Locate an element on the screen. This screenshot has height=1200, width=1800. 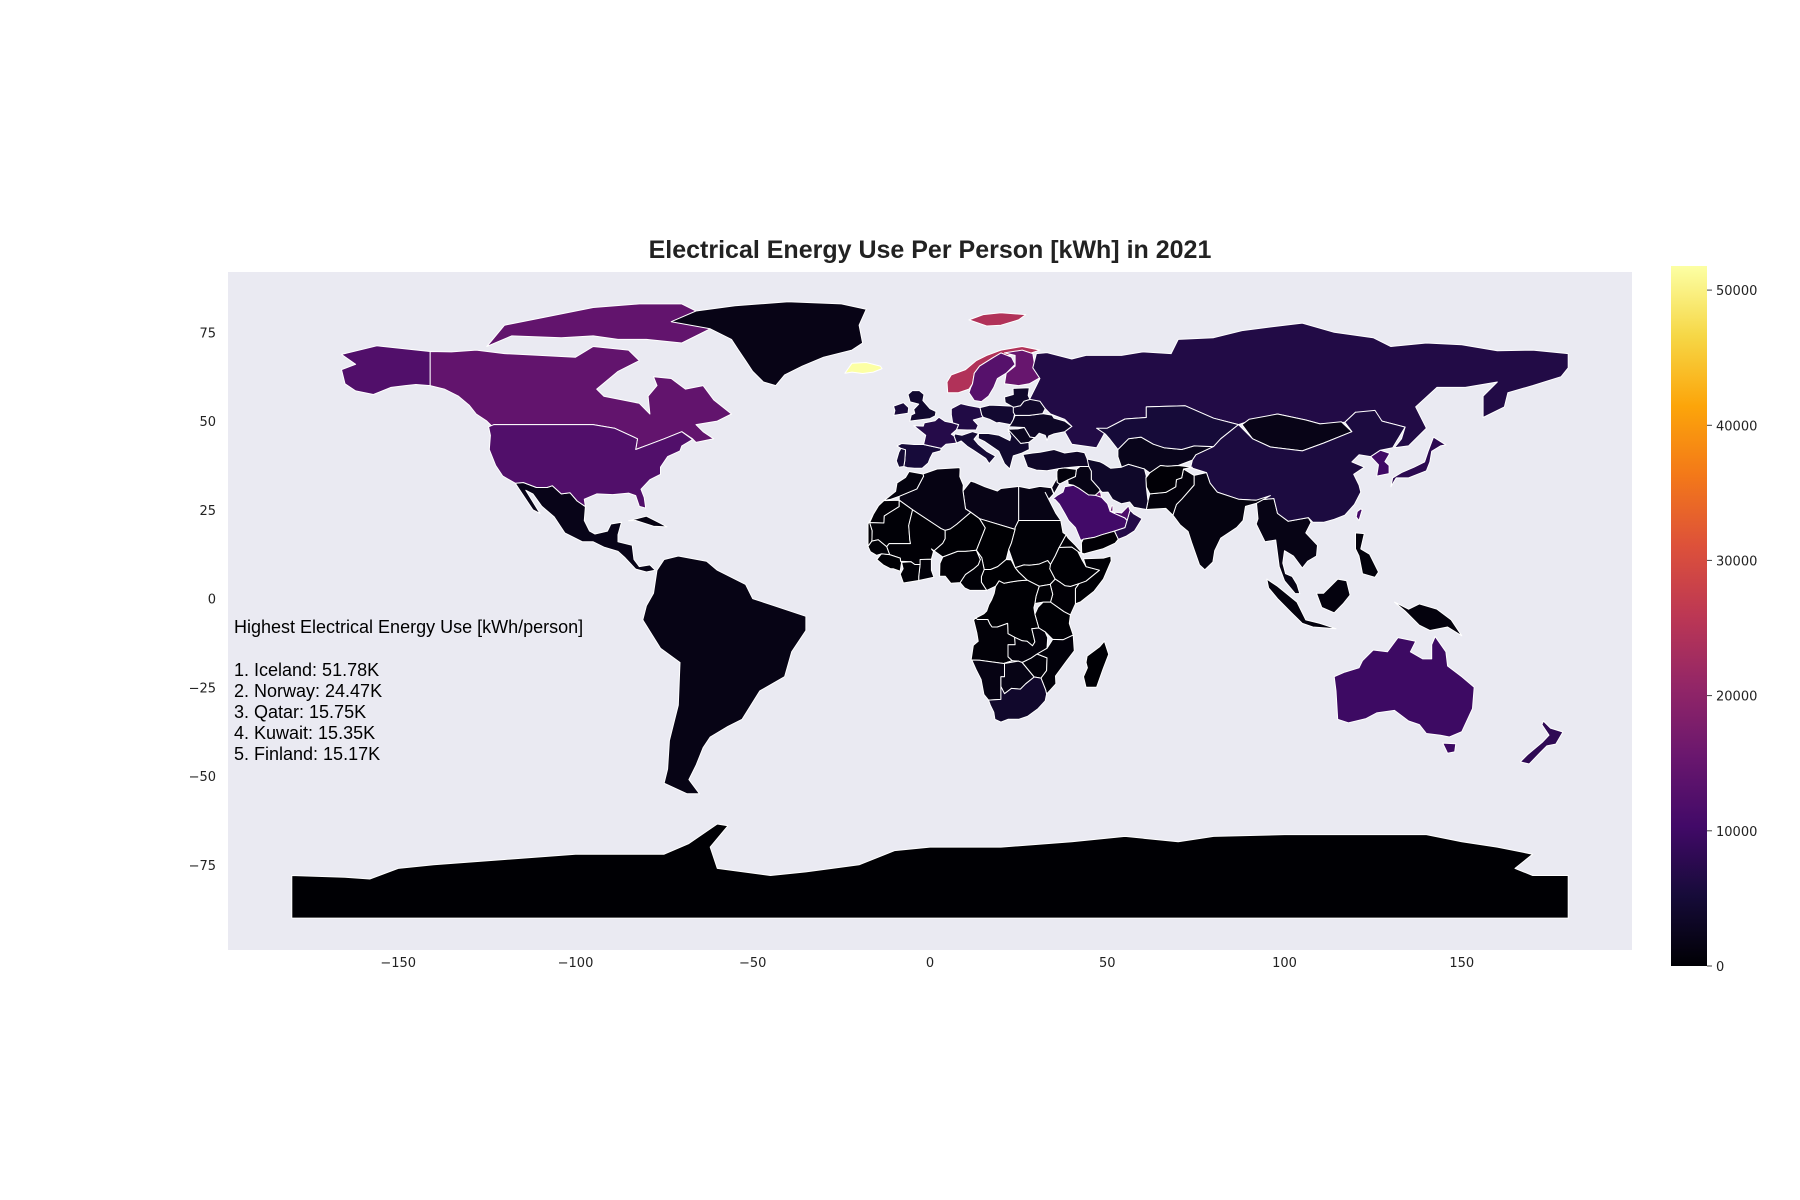
country-italy is located at coordinates (975, 448).